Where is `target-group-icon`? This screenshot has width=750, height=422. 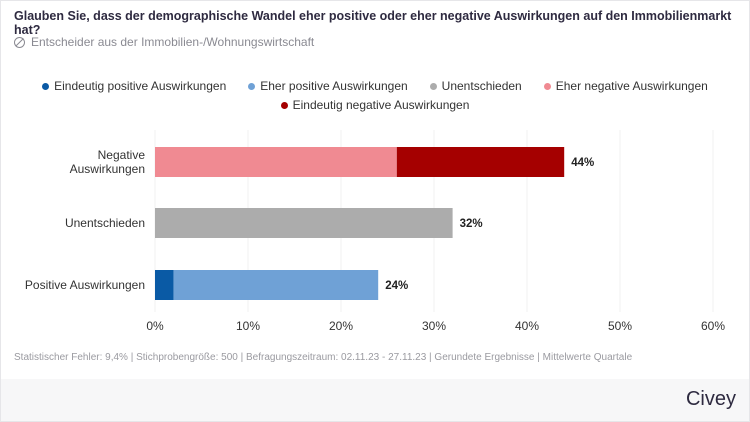 target-group-icon is located at coordinates (19, 42).